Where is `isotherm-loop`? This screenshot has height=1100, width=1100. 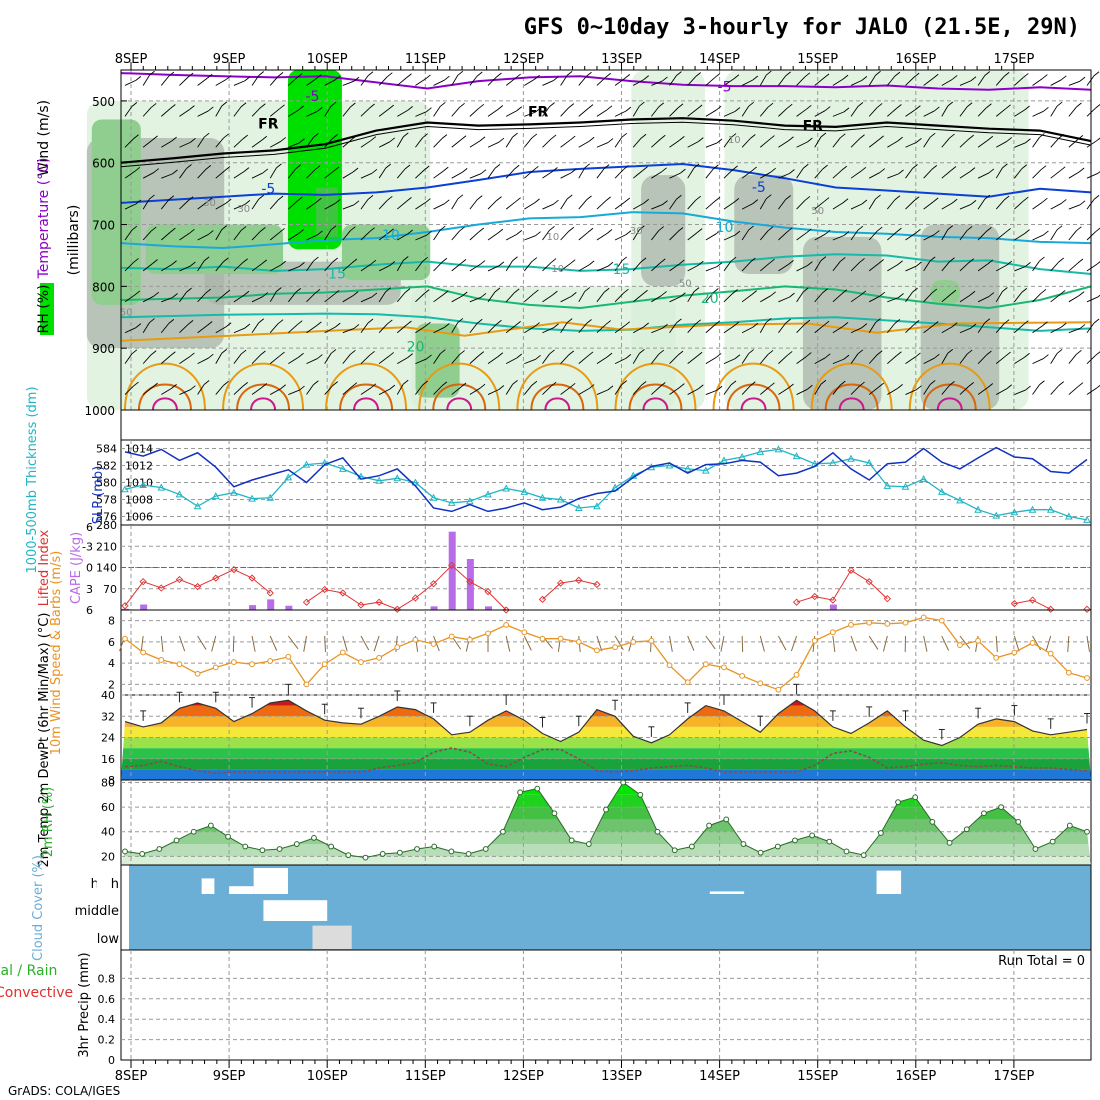 isotherm-loop is located at coordinates (164, 386).